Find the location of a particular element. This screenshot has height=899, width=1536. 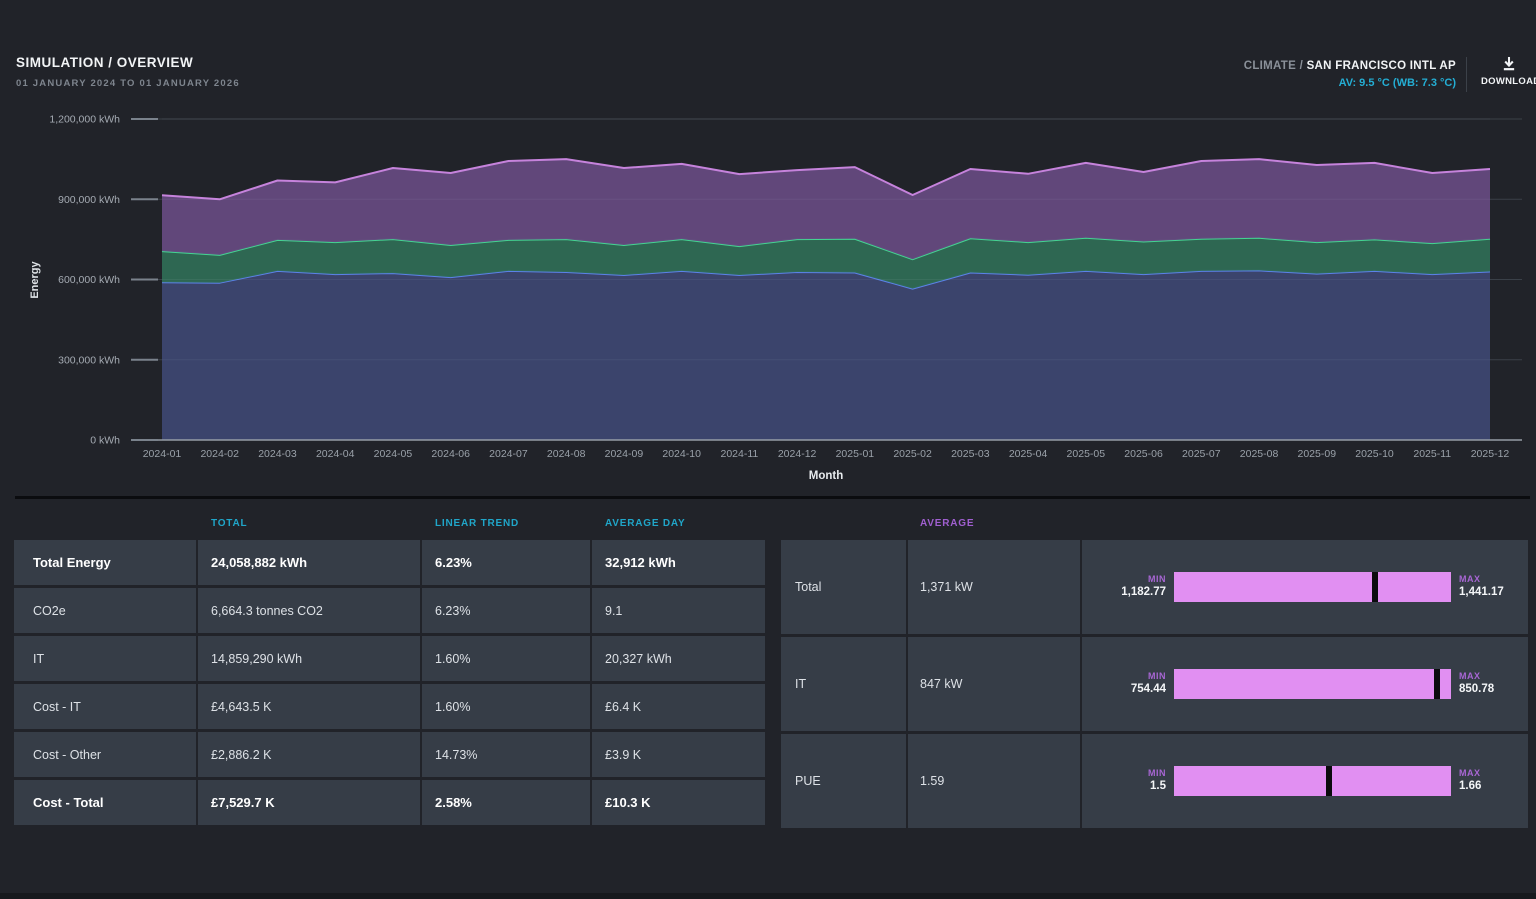

range-max: MAX 850.78 is located at coordinates (1477, 683).